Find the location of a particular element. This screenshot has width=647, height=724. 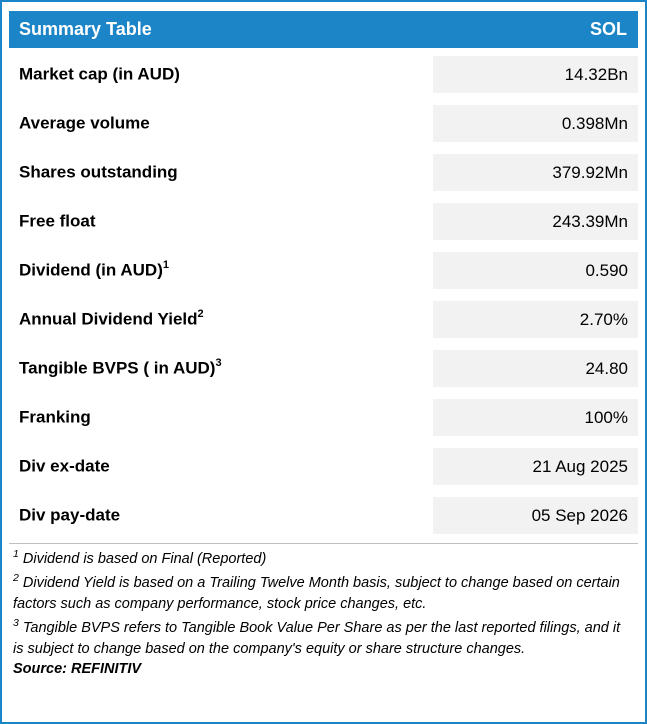

table-header: Summary Table SOL is located at coordinates (323, 29).